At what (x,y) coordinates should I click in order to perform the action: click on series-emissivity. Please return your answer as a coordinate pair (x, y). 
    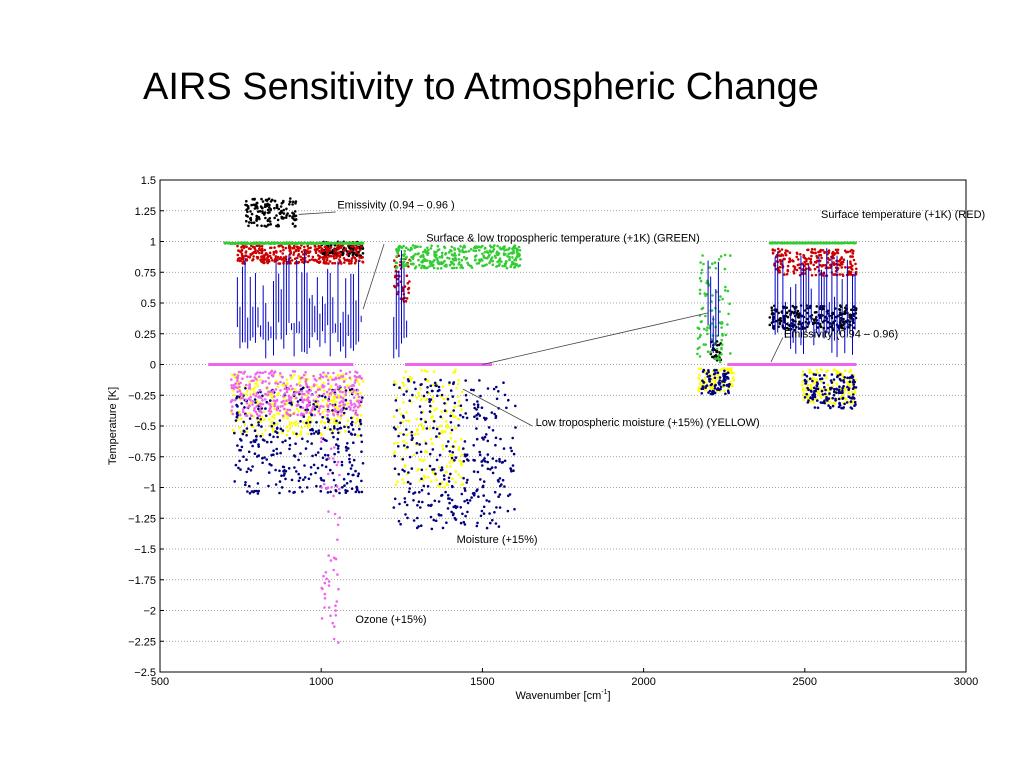
    Looking at the image, I should click on (551, 279).